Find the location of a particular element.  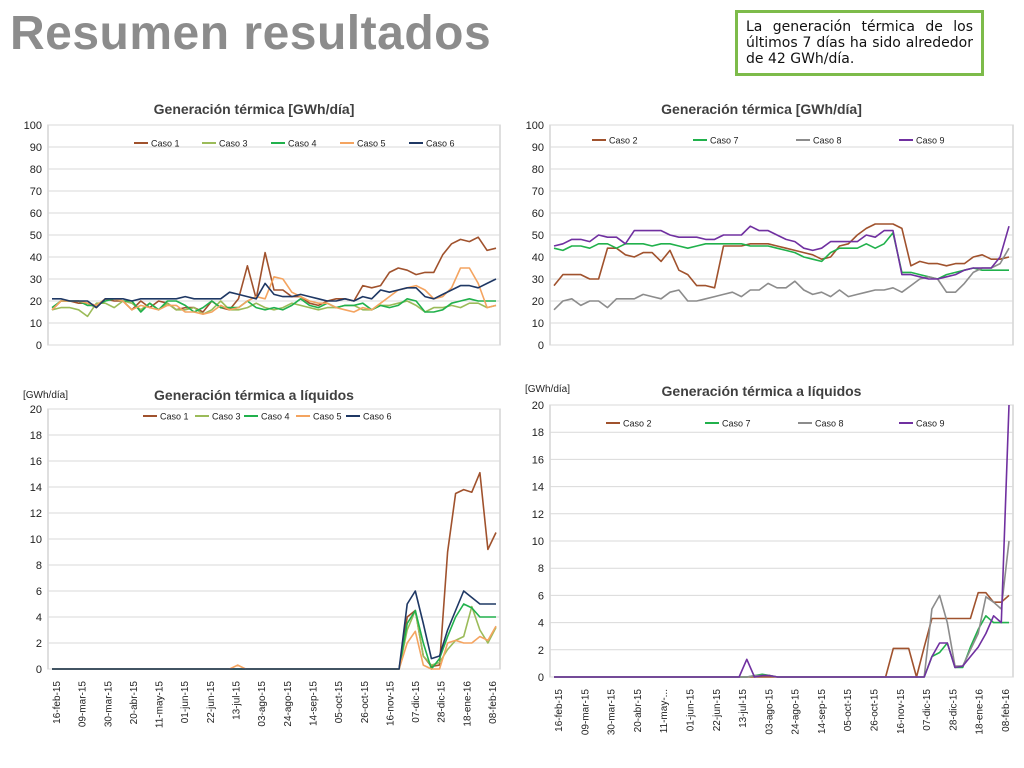

legend-label-caso-5: Caso 5 is located at coordinates (327, 417).